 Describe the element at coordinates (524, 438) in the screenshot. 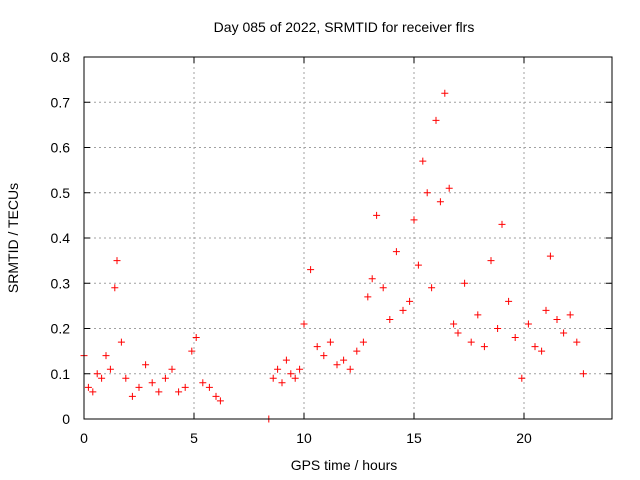

I see `x-tick-label: 20` at that location.